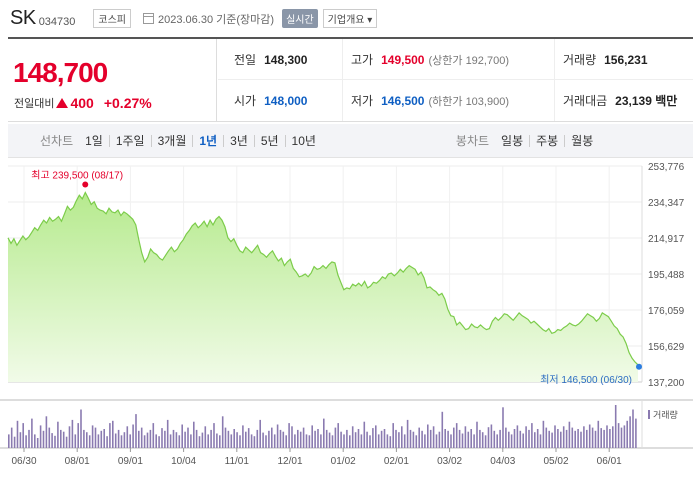 This screenshot has height=478, width=693. Describe the element at coordinates (580, 60) in the screenshot. I see `volume-label: 거래량` at that location.